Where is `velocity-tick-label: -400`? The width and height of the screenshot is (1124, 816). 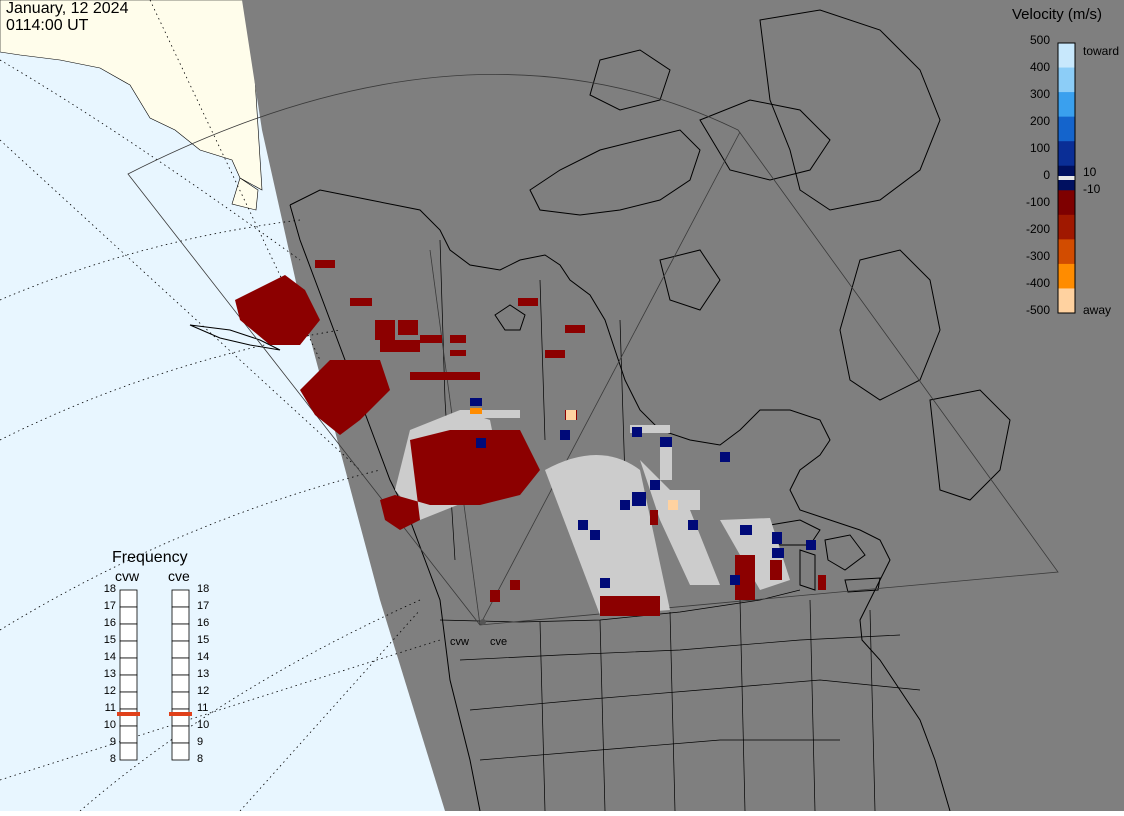 velocity-tick-label: -400 is located at coordinates (1037, 283).